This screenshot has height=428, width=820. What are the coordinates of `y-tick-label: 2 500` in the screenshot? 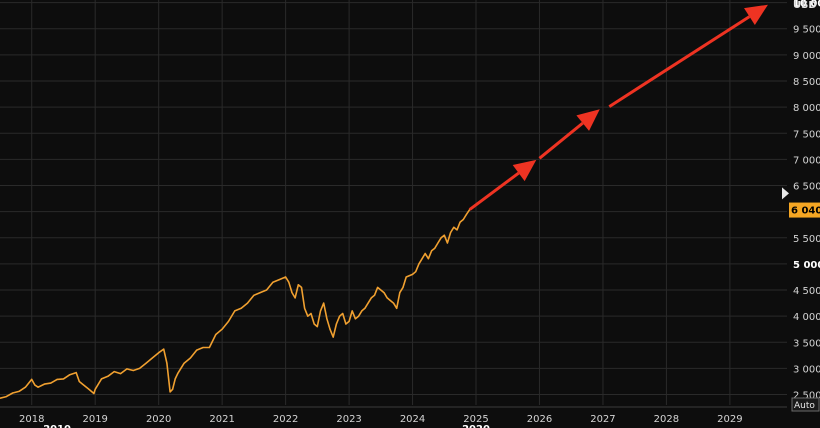 It's located at (806, 396).